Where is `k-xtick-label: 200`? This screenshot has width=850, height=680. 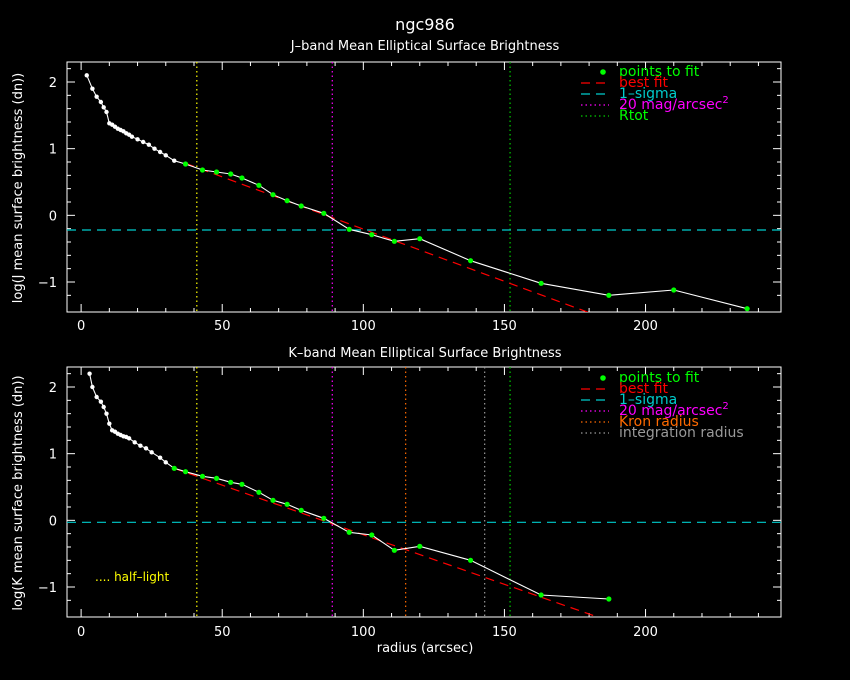
k-xtick-label: 200 is located at coordinates (645, 632).